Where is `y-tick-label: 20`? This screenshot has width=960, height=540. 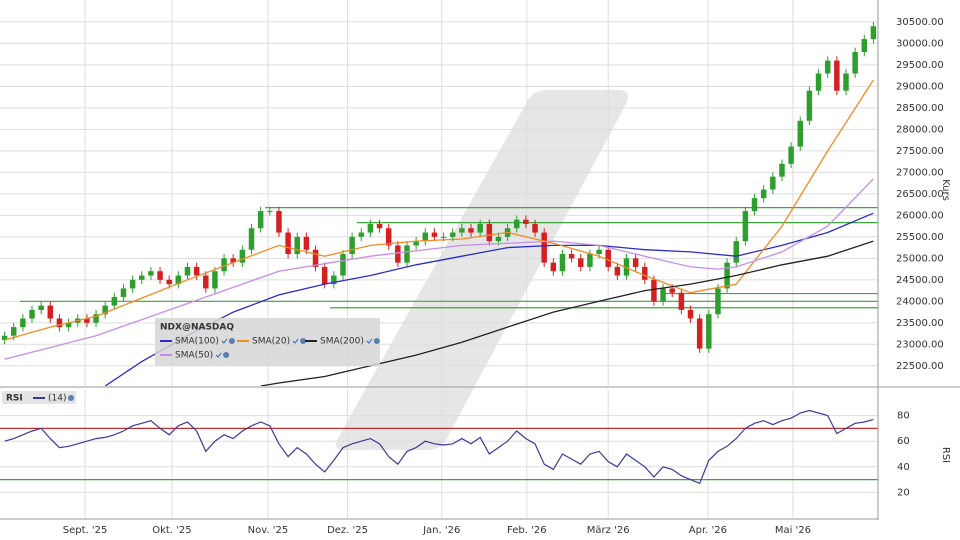
y-tick-label: 20 is located at coordinates (903, 492).